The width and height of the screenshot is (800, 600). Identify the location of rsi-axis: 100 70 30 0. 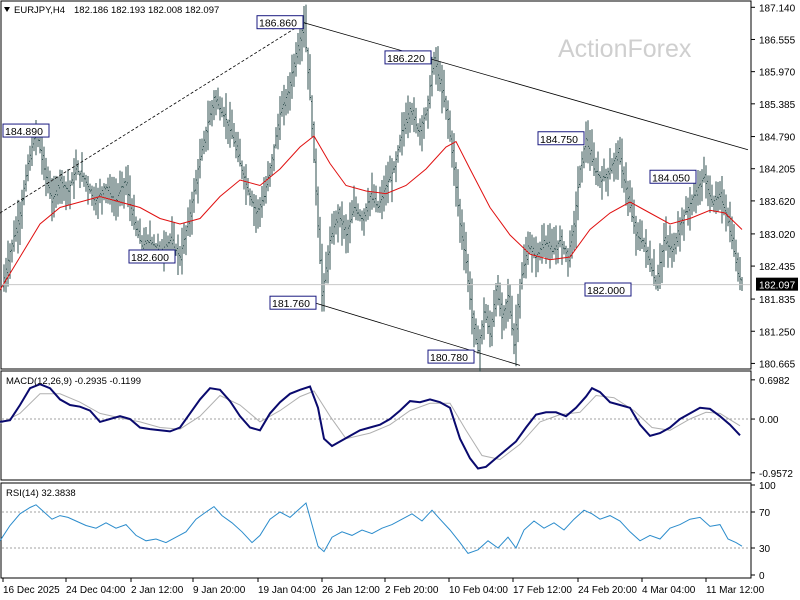
(763, 531).